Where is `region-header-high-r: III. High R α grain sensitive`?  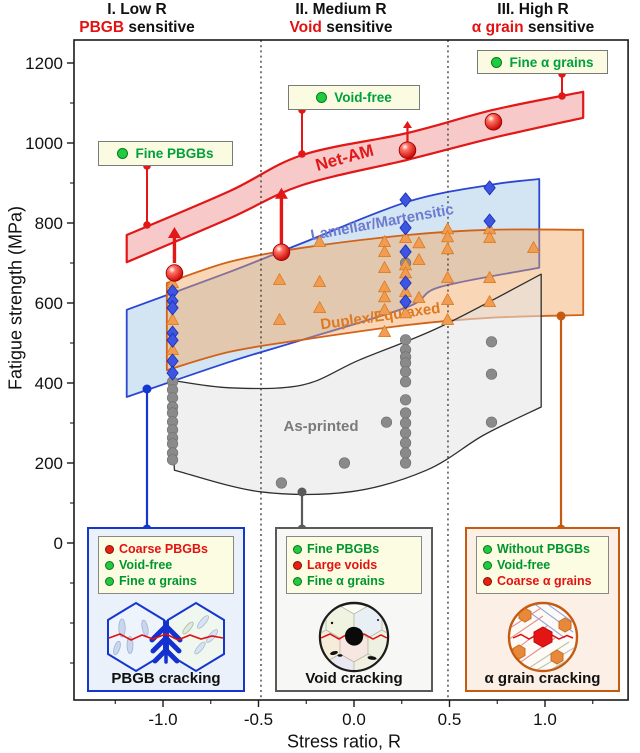 region-header-high-r: III. High R α grain sensitive is located at coordinates (533, 19).